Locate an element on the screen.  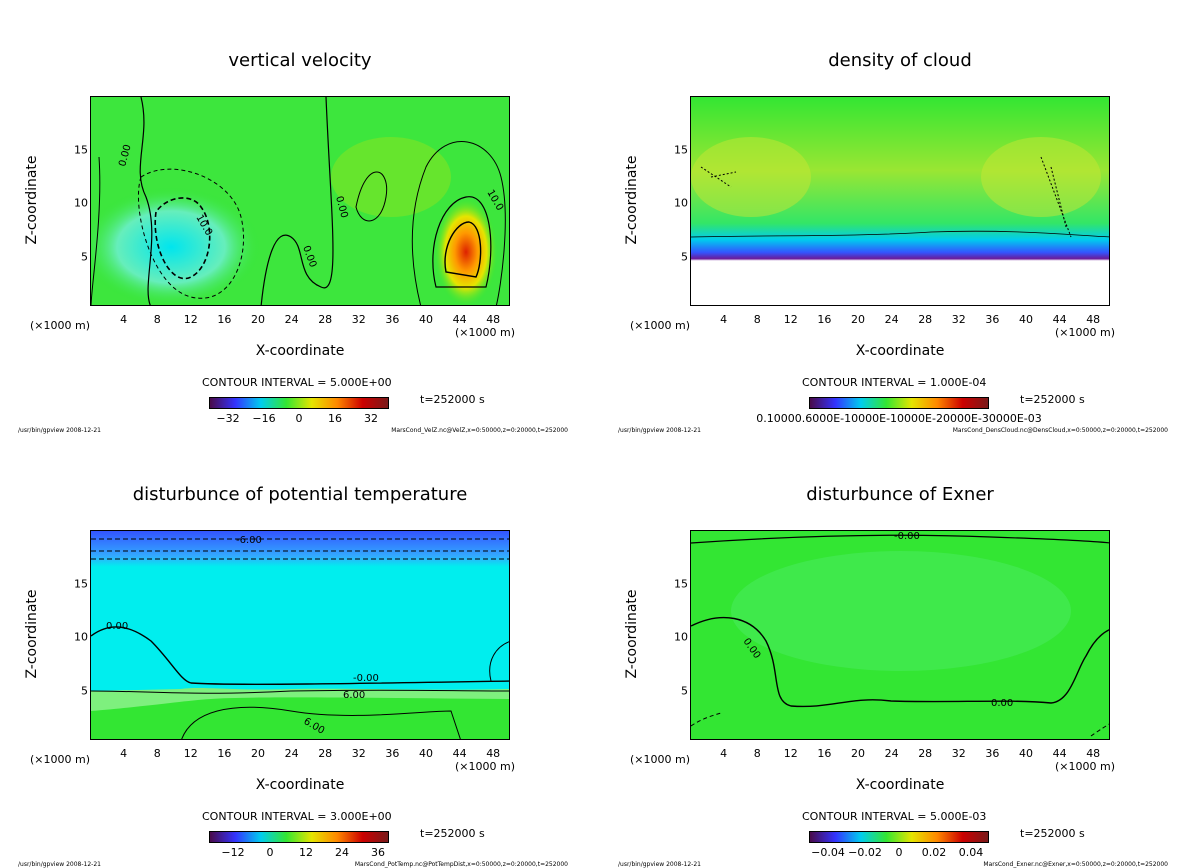
heatmap-svg is located at coordinates (900, 201).